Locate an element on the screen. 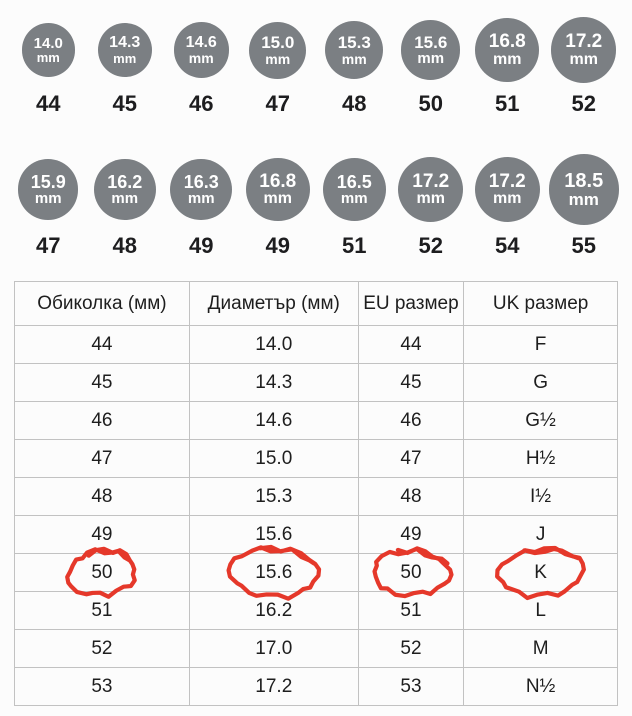  ring-size-item: 14.0 mm 44 is located at coordinates (48, 66).